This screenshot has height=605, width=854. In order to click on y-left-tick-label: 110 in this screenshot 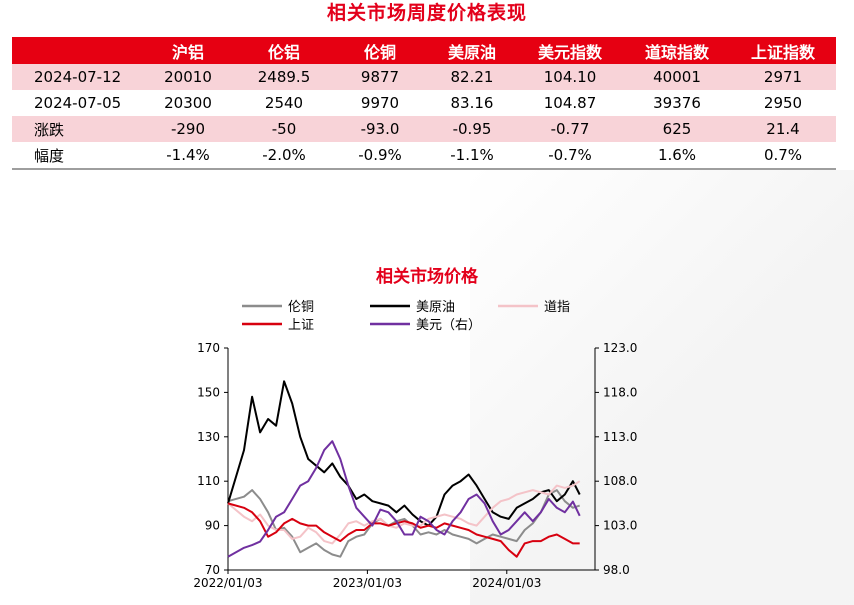, I will do `click(208, 481)`.